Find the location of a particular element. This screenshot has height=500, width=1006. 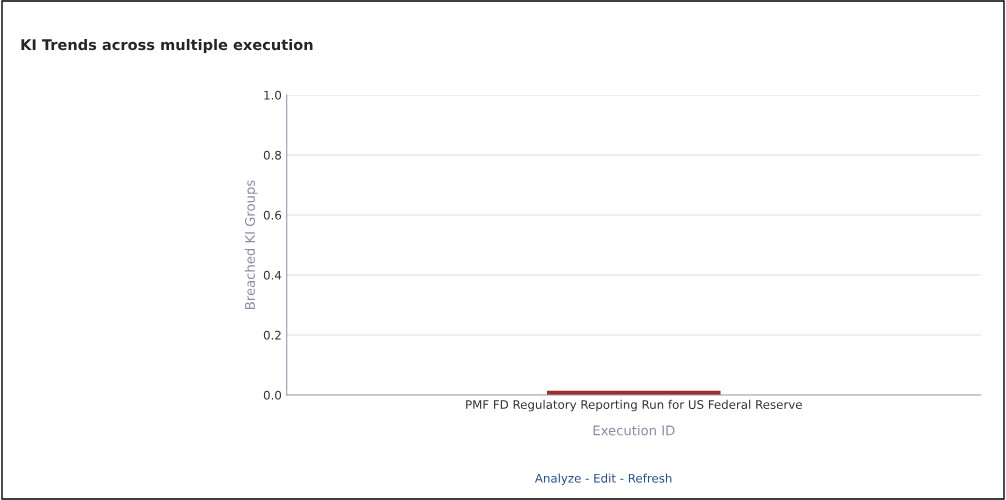

text: KI Trends across multiple execution is located at coordinates (167, 46).